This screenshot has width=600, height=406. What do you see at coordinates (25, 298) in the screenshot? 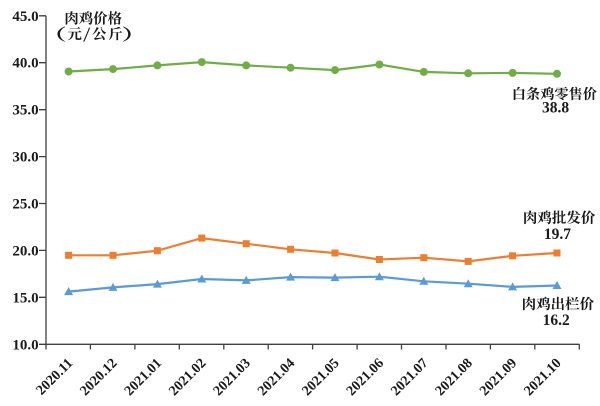
I see `svg-text: 15.0` at bounding box center [25, 298].